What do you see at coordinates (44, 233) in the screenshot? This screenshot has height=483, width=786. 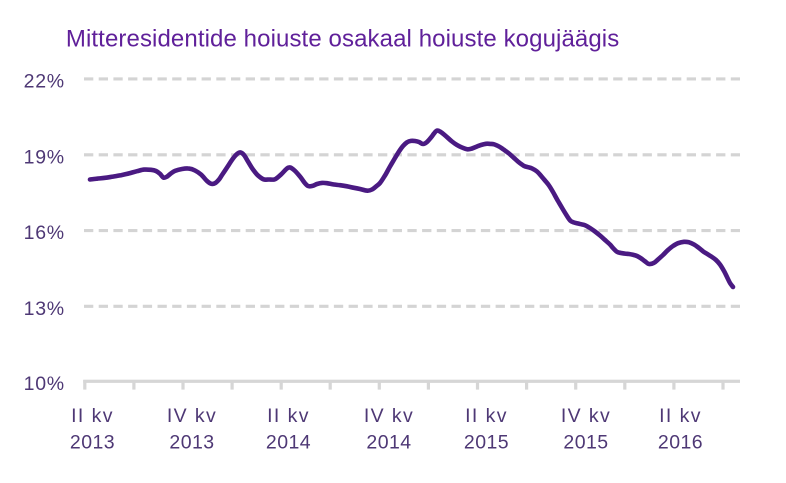 I see `svg-text: 16%` at bounding box center [44, 233].